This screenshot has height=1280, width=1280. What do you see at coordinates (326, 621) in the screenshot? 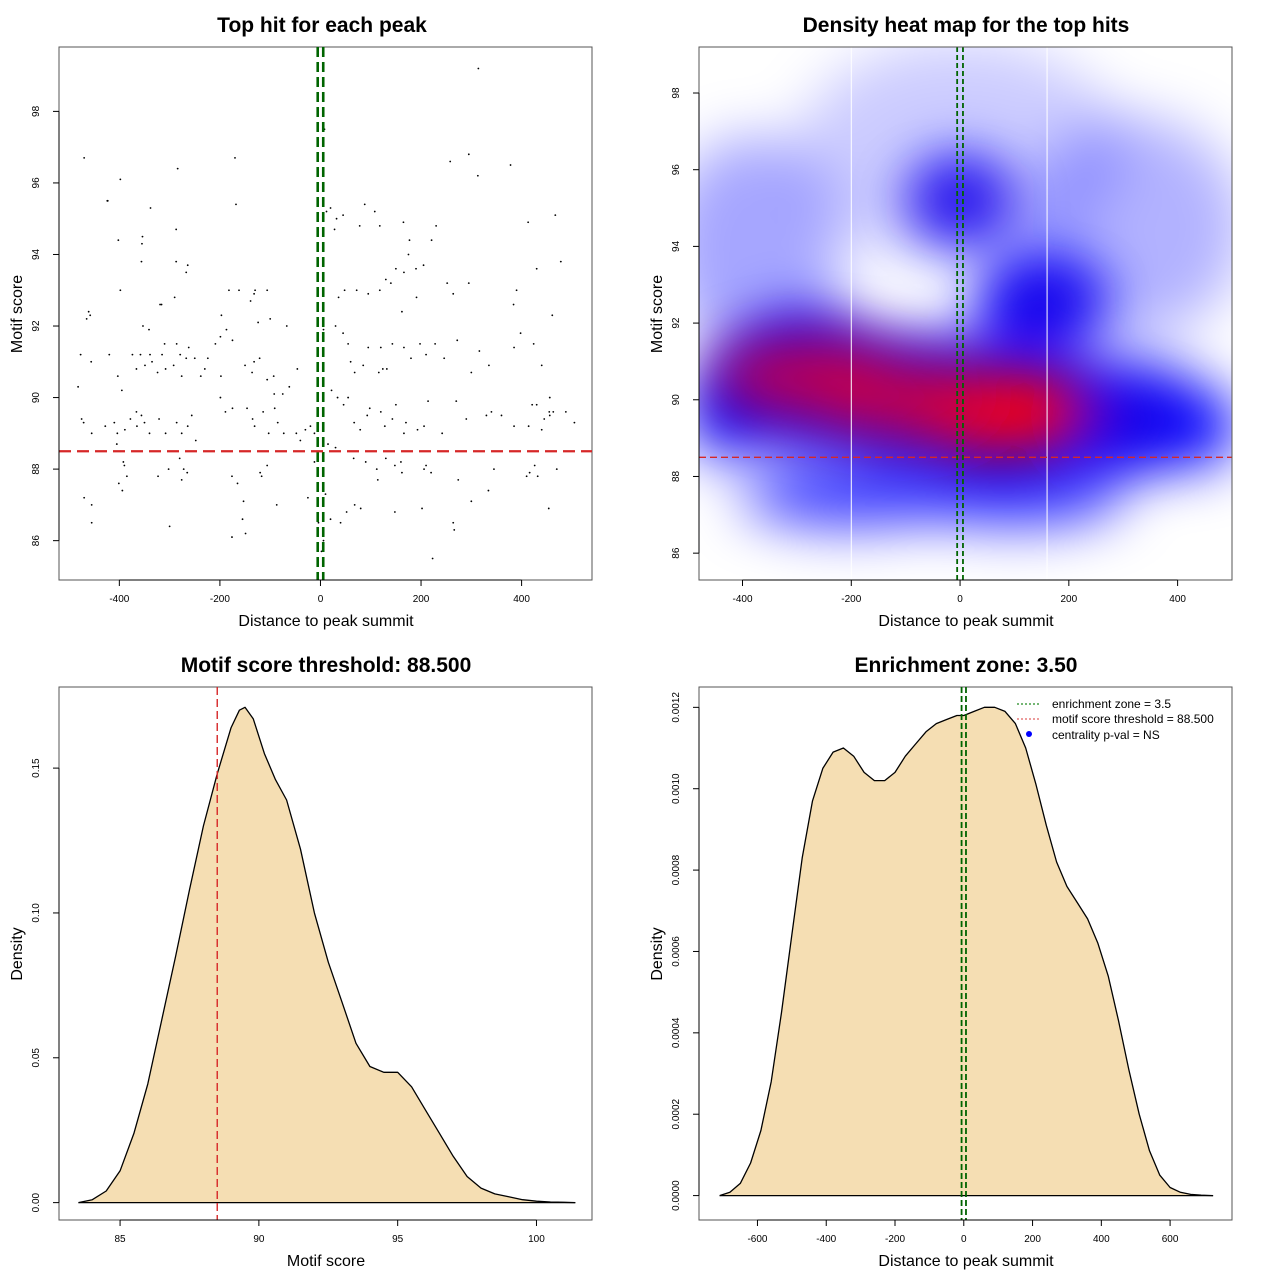
I see `scatter-x-label: Distance to peak summit` at bounding box center [326, 621].